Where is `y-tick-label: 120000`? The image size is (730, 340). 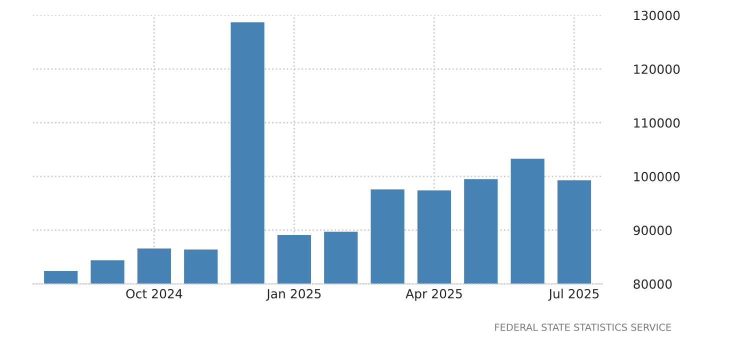 y-tick-label: 120000 is located at coordinates (657, 69).